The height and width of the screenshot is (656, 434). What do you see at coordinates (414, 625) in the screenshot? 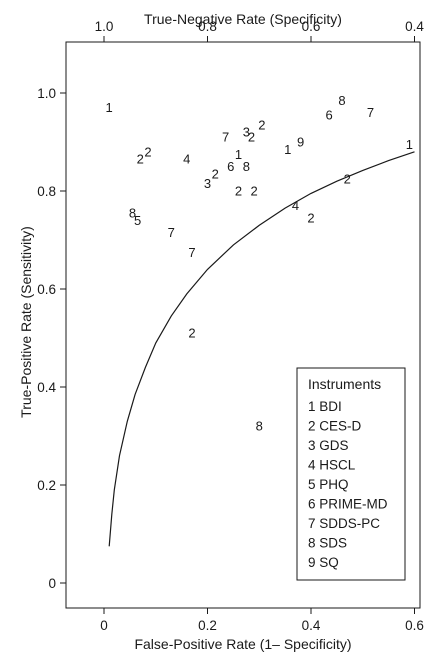
I see `x-tick-label: 0.6` at bounding box center [414, 625].